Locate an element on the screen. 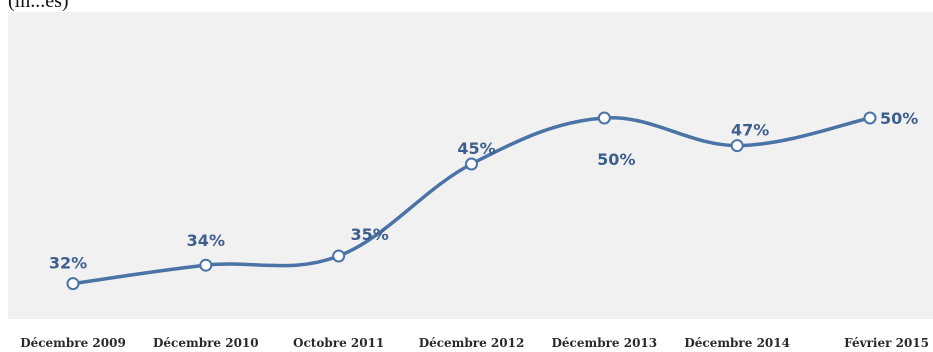  data-label-5: 50% is located at coordinates (616, 159).